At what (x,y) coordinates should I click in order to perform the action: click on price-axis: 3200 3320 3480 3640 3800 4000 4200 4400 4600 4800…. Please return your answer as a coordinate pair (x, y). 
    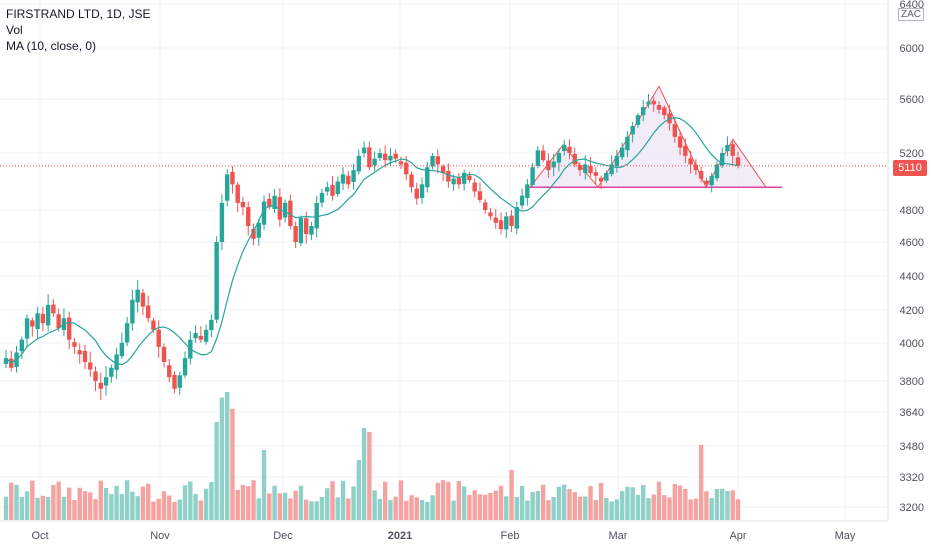
    Looking at the image, I should click on (905, 260).